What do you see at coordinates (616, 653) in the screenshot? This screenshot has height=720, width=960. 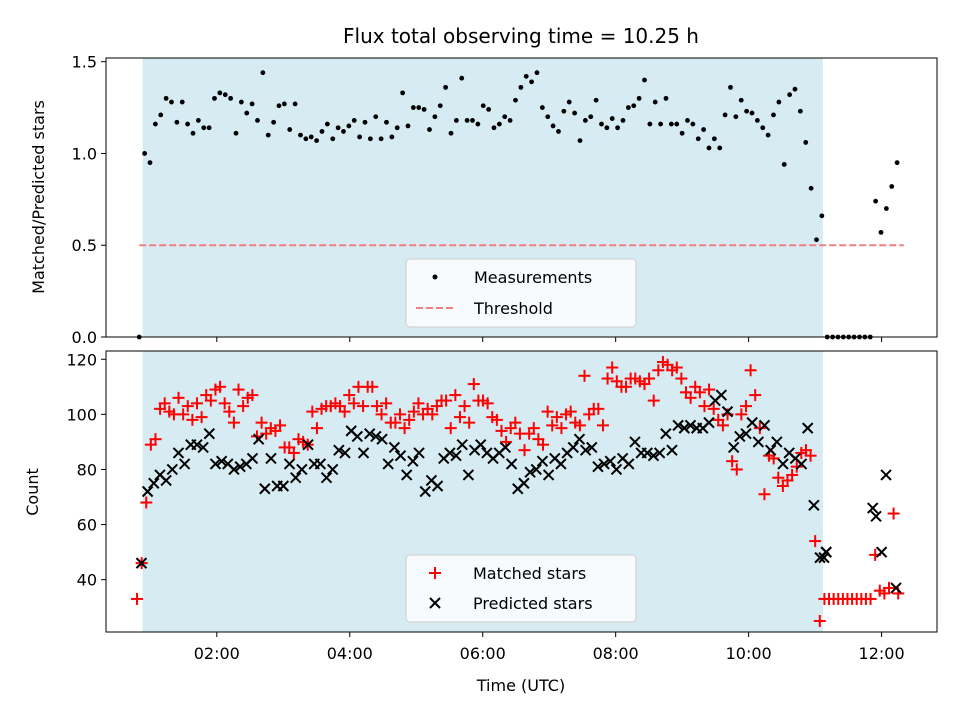 I see `bottom-xtick-label: 08:00` at bounding box center [616, 653].